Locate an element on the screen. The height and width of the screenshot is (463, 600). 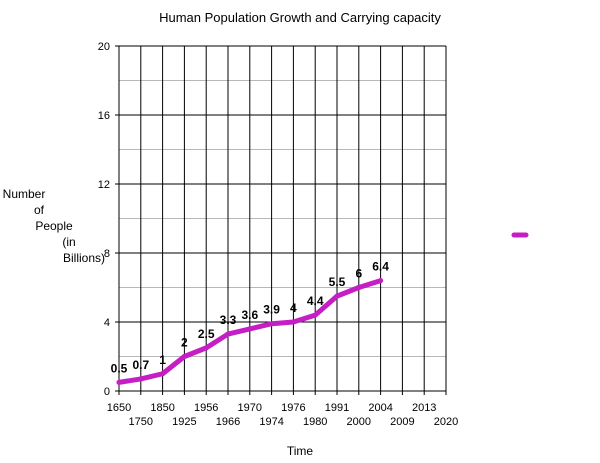
data-label: 5.5 is located at coordinates (337, 282).